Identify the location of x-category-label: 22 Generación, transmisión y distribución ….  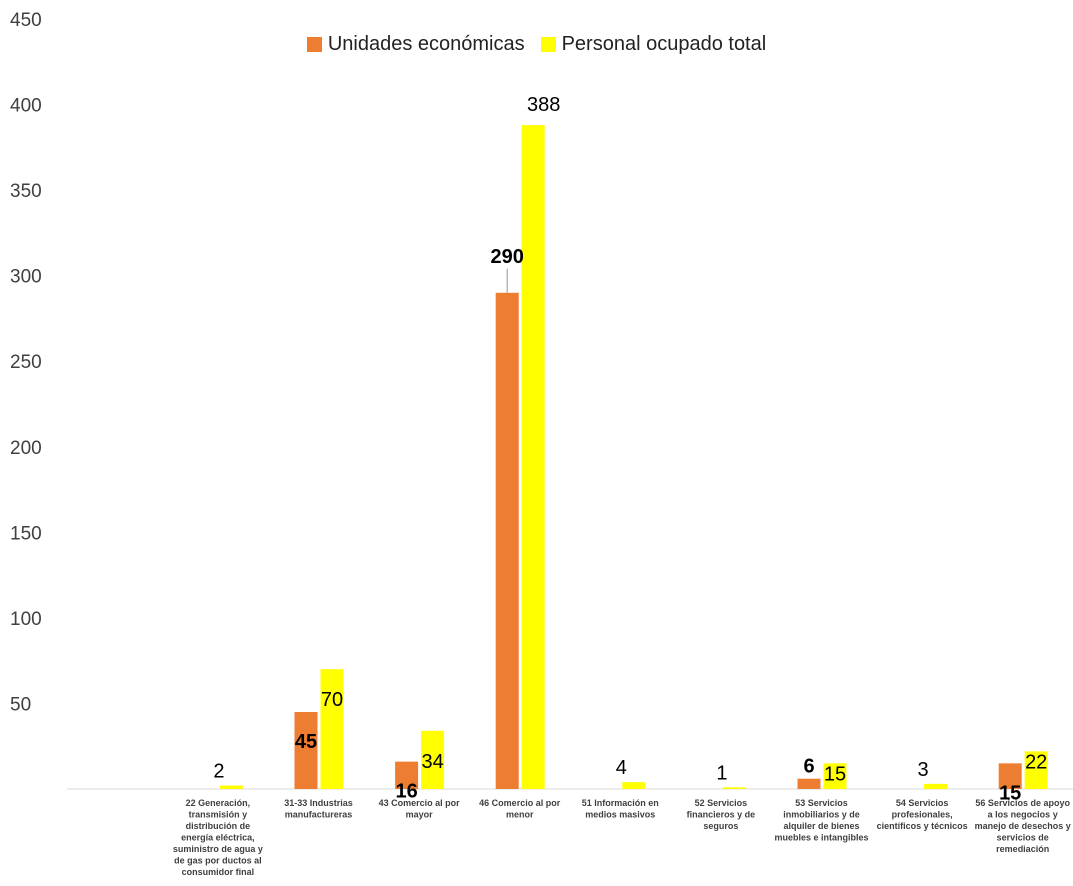
(218, 837).